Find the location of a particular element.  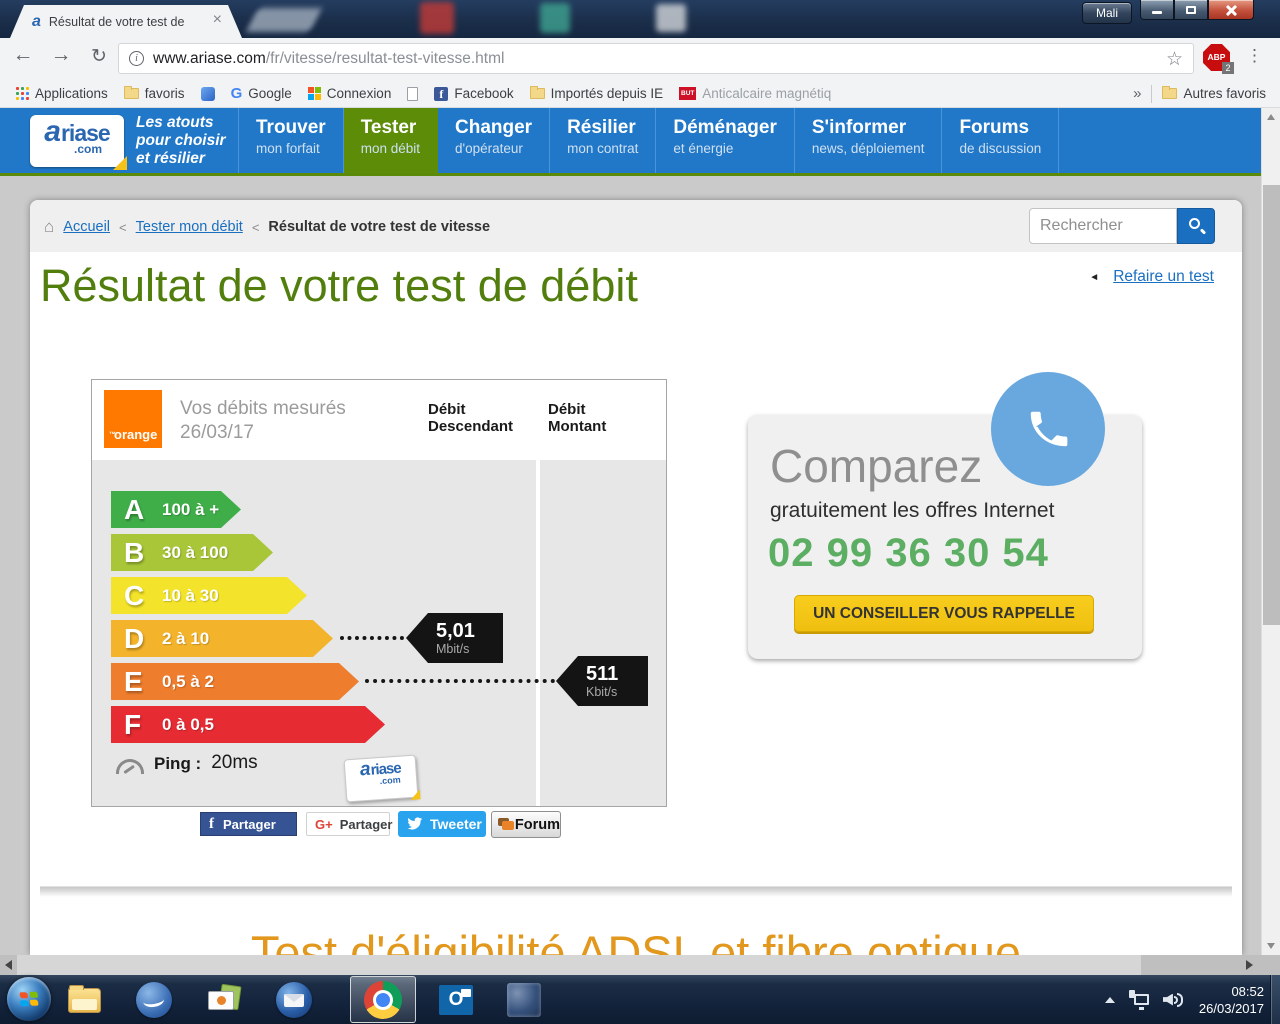

nav-item-demenager: Déménager et énergie is located at coordinates (725, 140).